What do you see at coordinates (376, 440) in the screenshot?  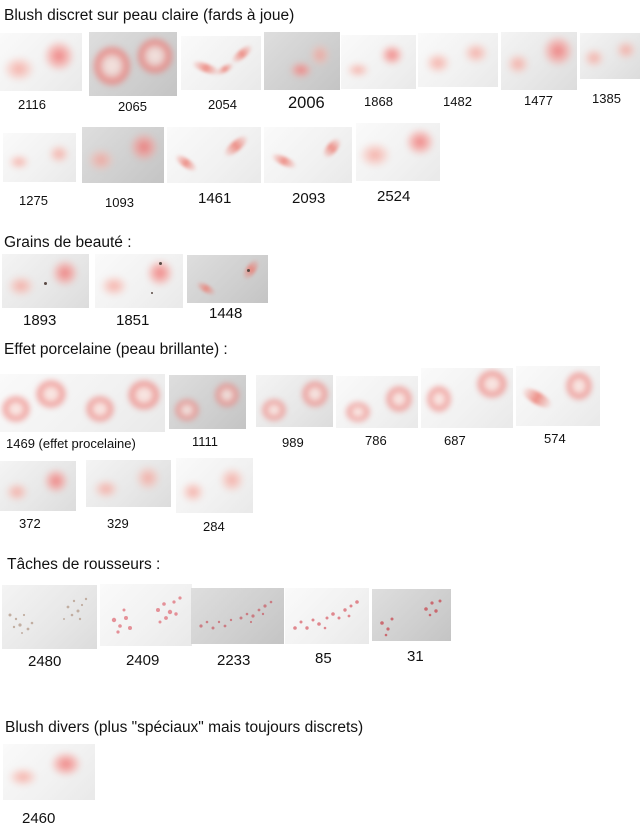 I see `item-label: 786` at bounding box center [376, 440].